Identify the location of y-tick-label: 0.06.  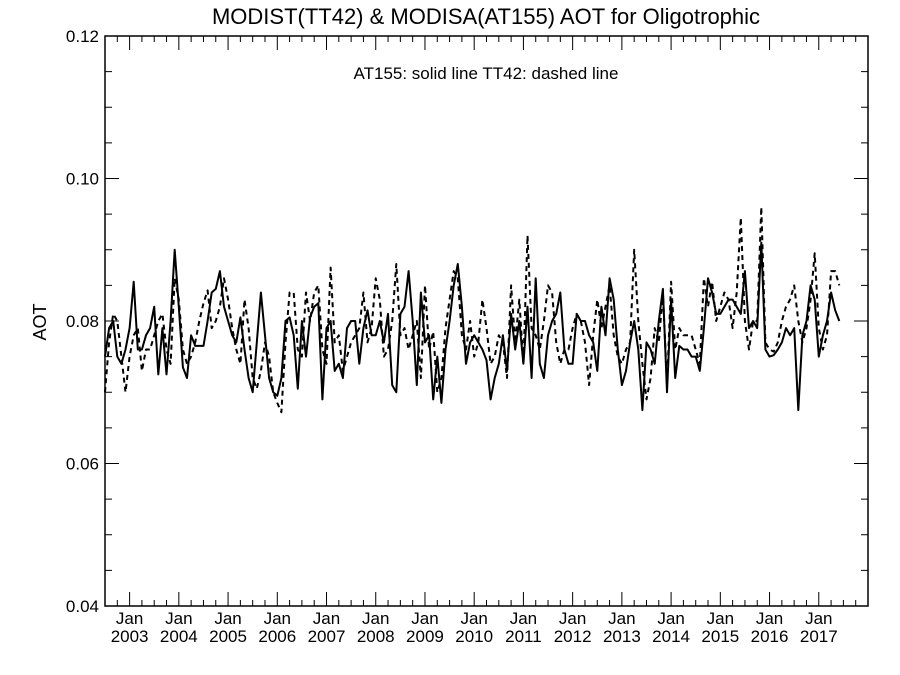
(82, 464).